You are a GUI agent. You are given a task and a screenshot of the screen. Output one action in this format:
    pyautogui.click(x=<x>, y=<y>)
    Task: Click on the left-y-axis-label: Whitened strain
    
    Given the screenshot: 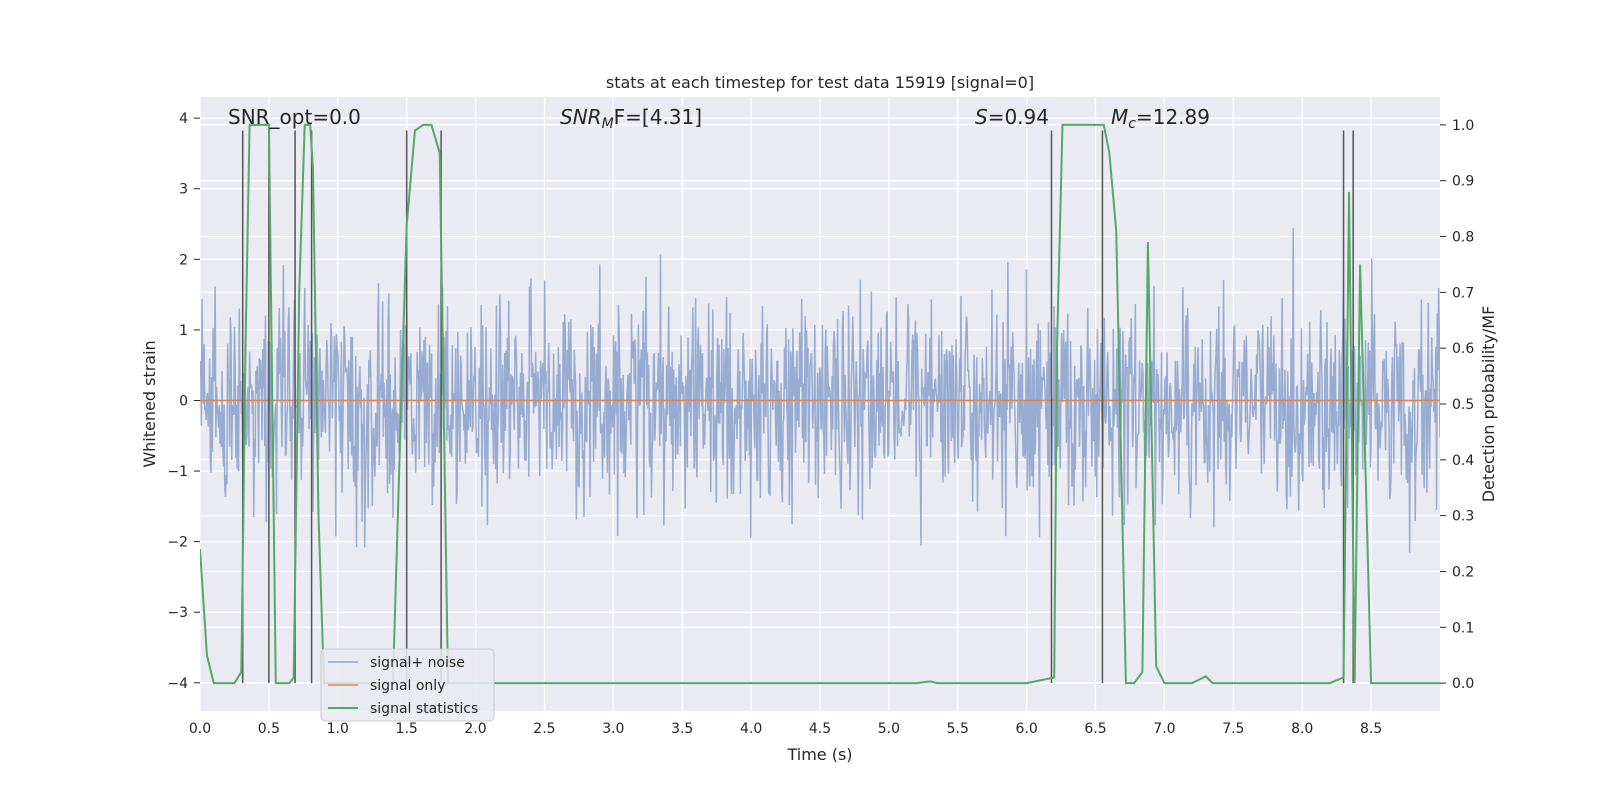 What is the action you would take?
    pyautogui.click(x=149, y=403)
    